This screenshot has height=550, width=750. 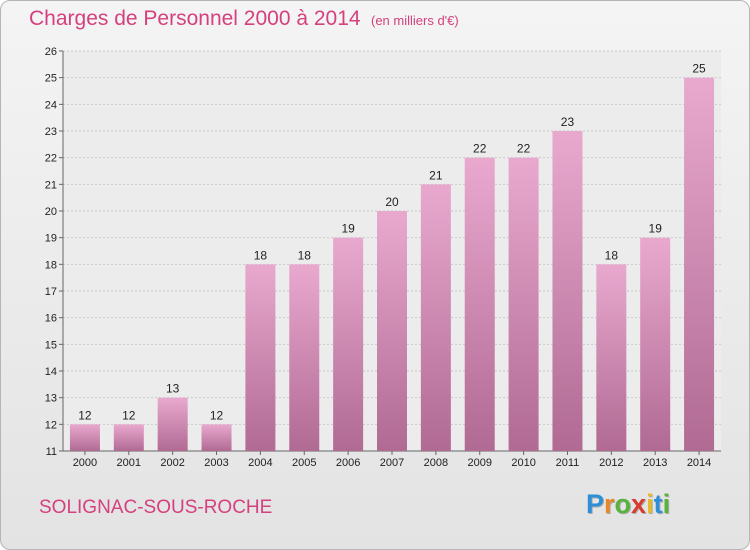 I want to click on logo-letter: t, so click(x=658, y=504).